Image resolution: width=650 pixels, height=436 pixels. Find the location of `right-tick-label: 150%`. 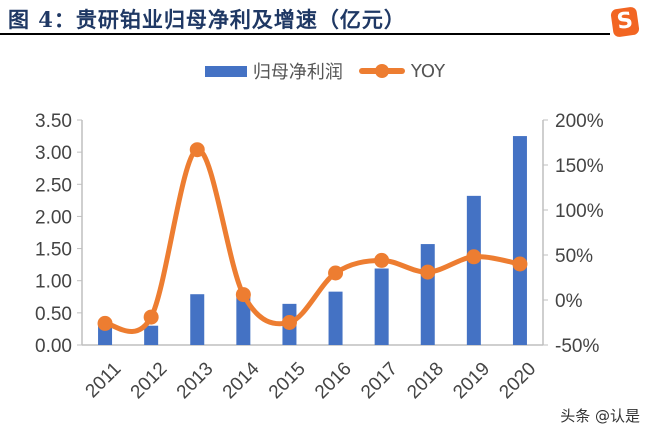

right-tick-label: 150% is located at coordinates (579, 166).